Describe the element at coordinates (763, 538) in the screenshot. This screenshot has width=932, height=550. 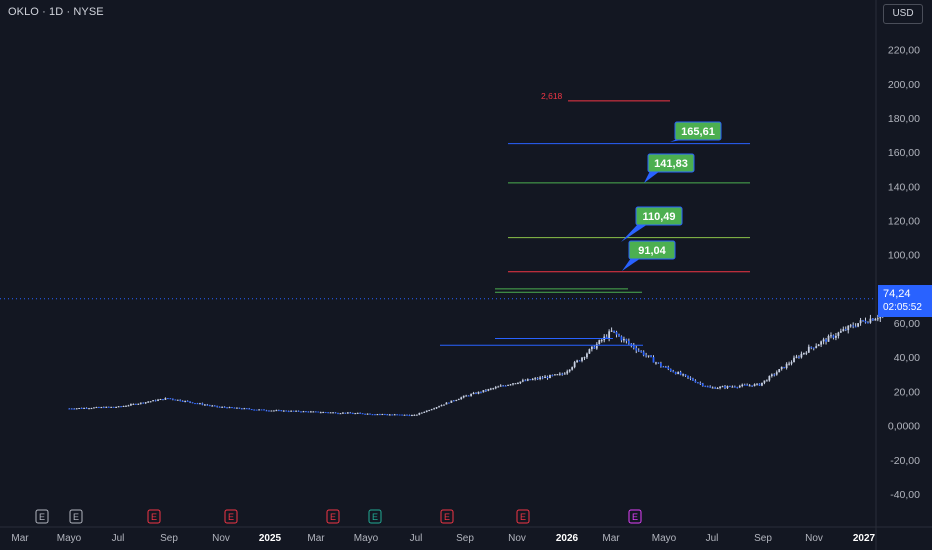
I see `x-tick-label: Sep` at that location.